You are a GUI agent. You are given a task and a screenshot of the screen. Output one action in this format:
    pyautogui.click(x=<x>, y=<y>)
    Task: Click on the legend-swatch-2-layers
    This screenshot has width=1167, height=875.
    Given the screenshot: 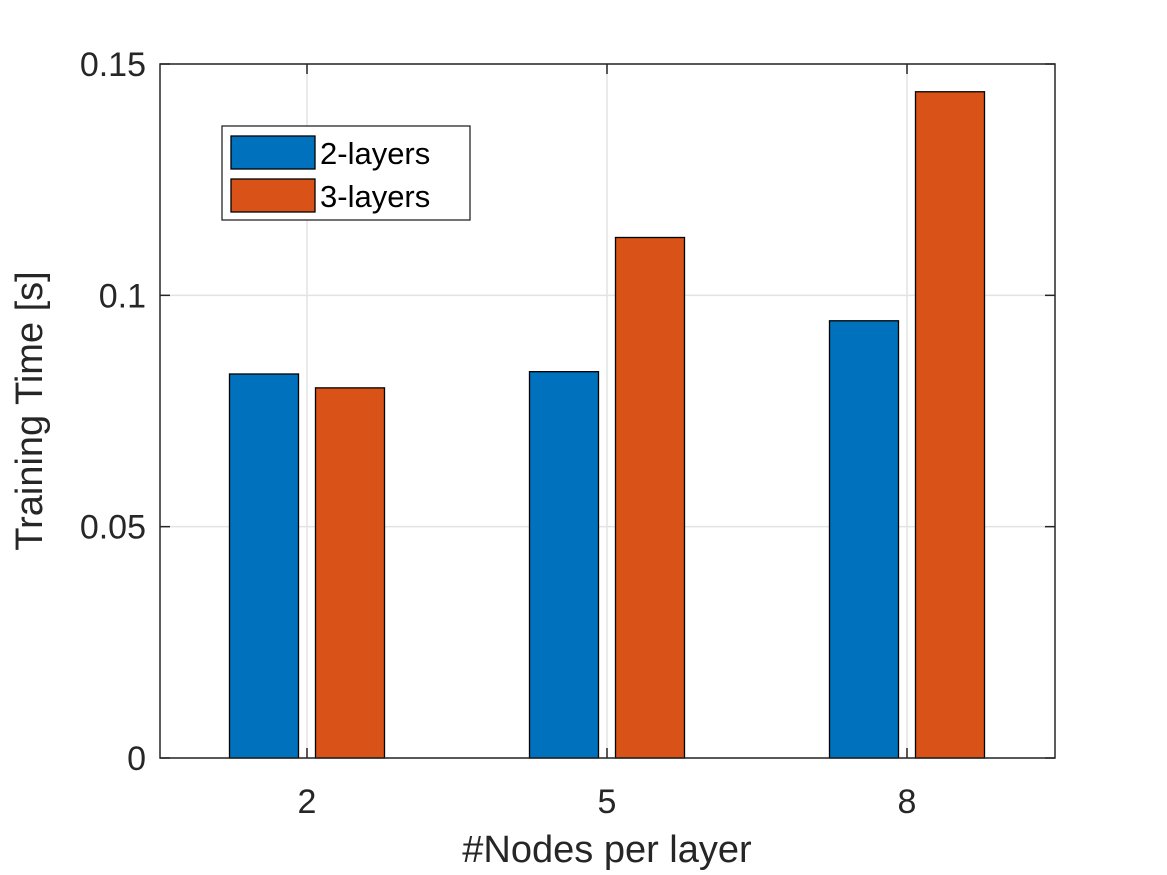 What is the action you would take?
    pyautogui.click(x=273, y=152)
    